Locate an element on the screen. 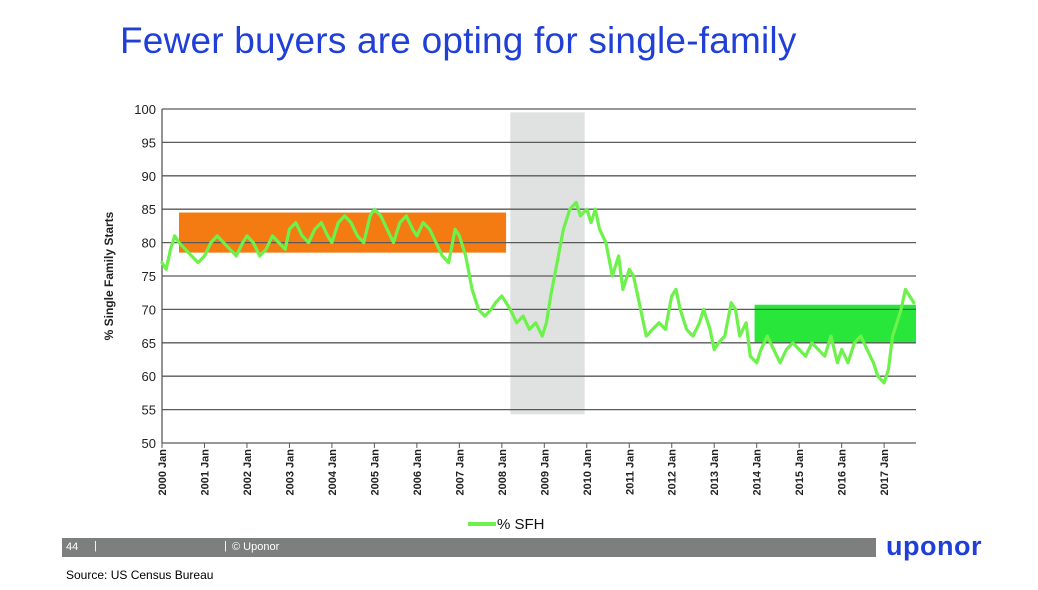 The width and height of the screenshot is (1038, 590). y-tick-label: 60 is located at coordinates (149, 376).